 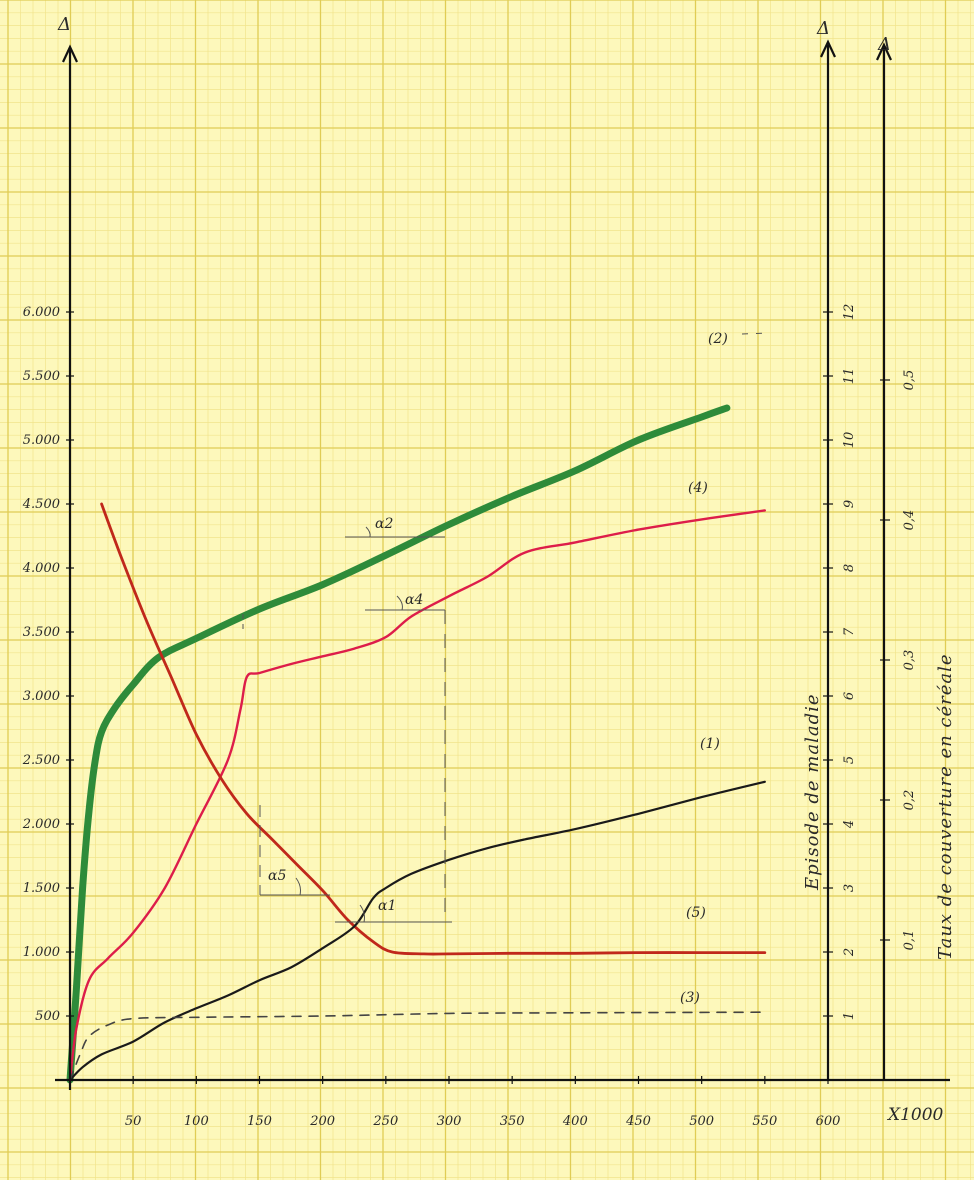 What do you see at coordinates (849, 760) in the screenshot?
I see `y-right-1-tick-label: 5` at bounding box center [849, 760].